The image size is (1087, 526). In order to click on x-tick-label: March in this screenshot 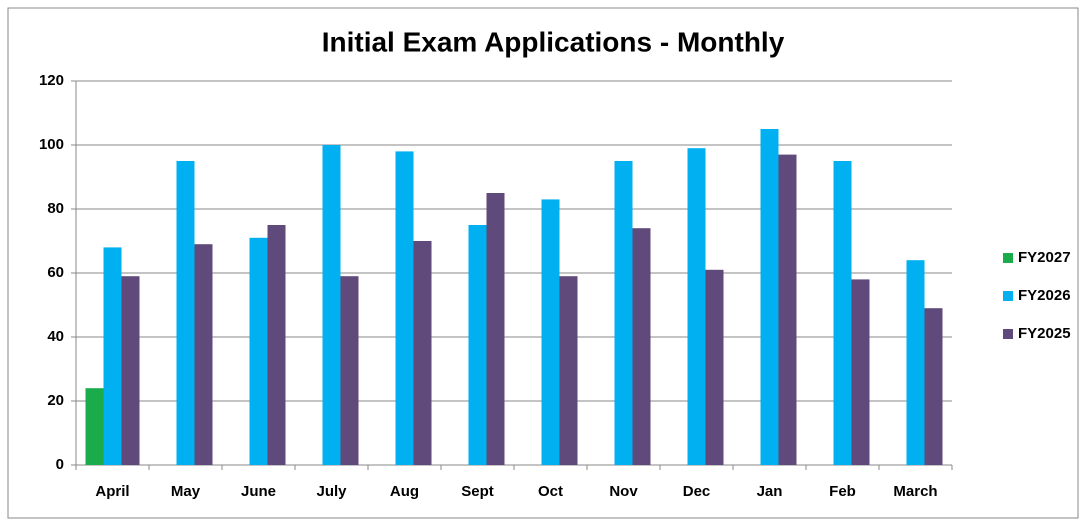, I will do `click(915, 491)`.